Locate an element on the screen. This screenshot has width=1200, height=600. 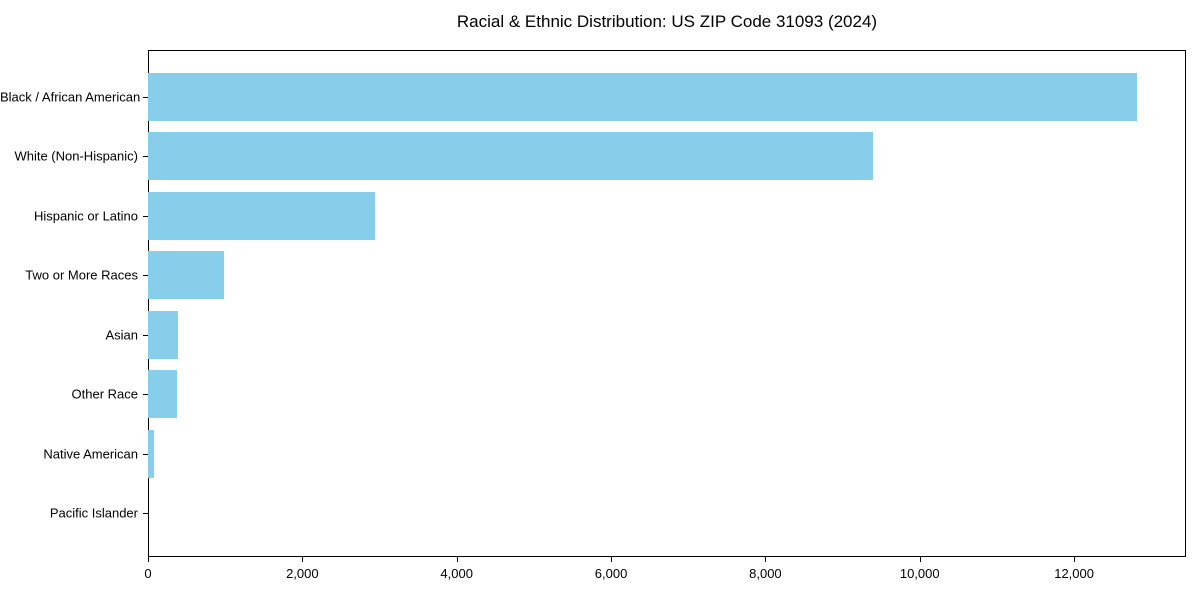
y-axis-label-pacific-islander: Pacific Islander is located at coordinates (93, 513).